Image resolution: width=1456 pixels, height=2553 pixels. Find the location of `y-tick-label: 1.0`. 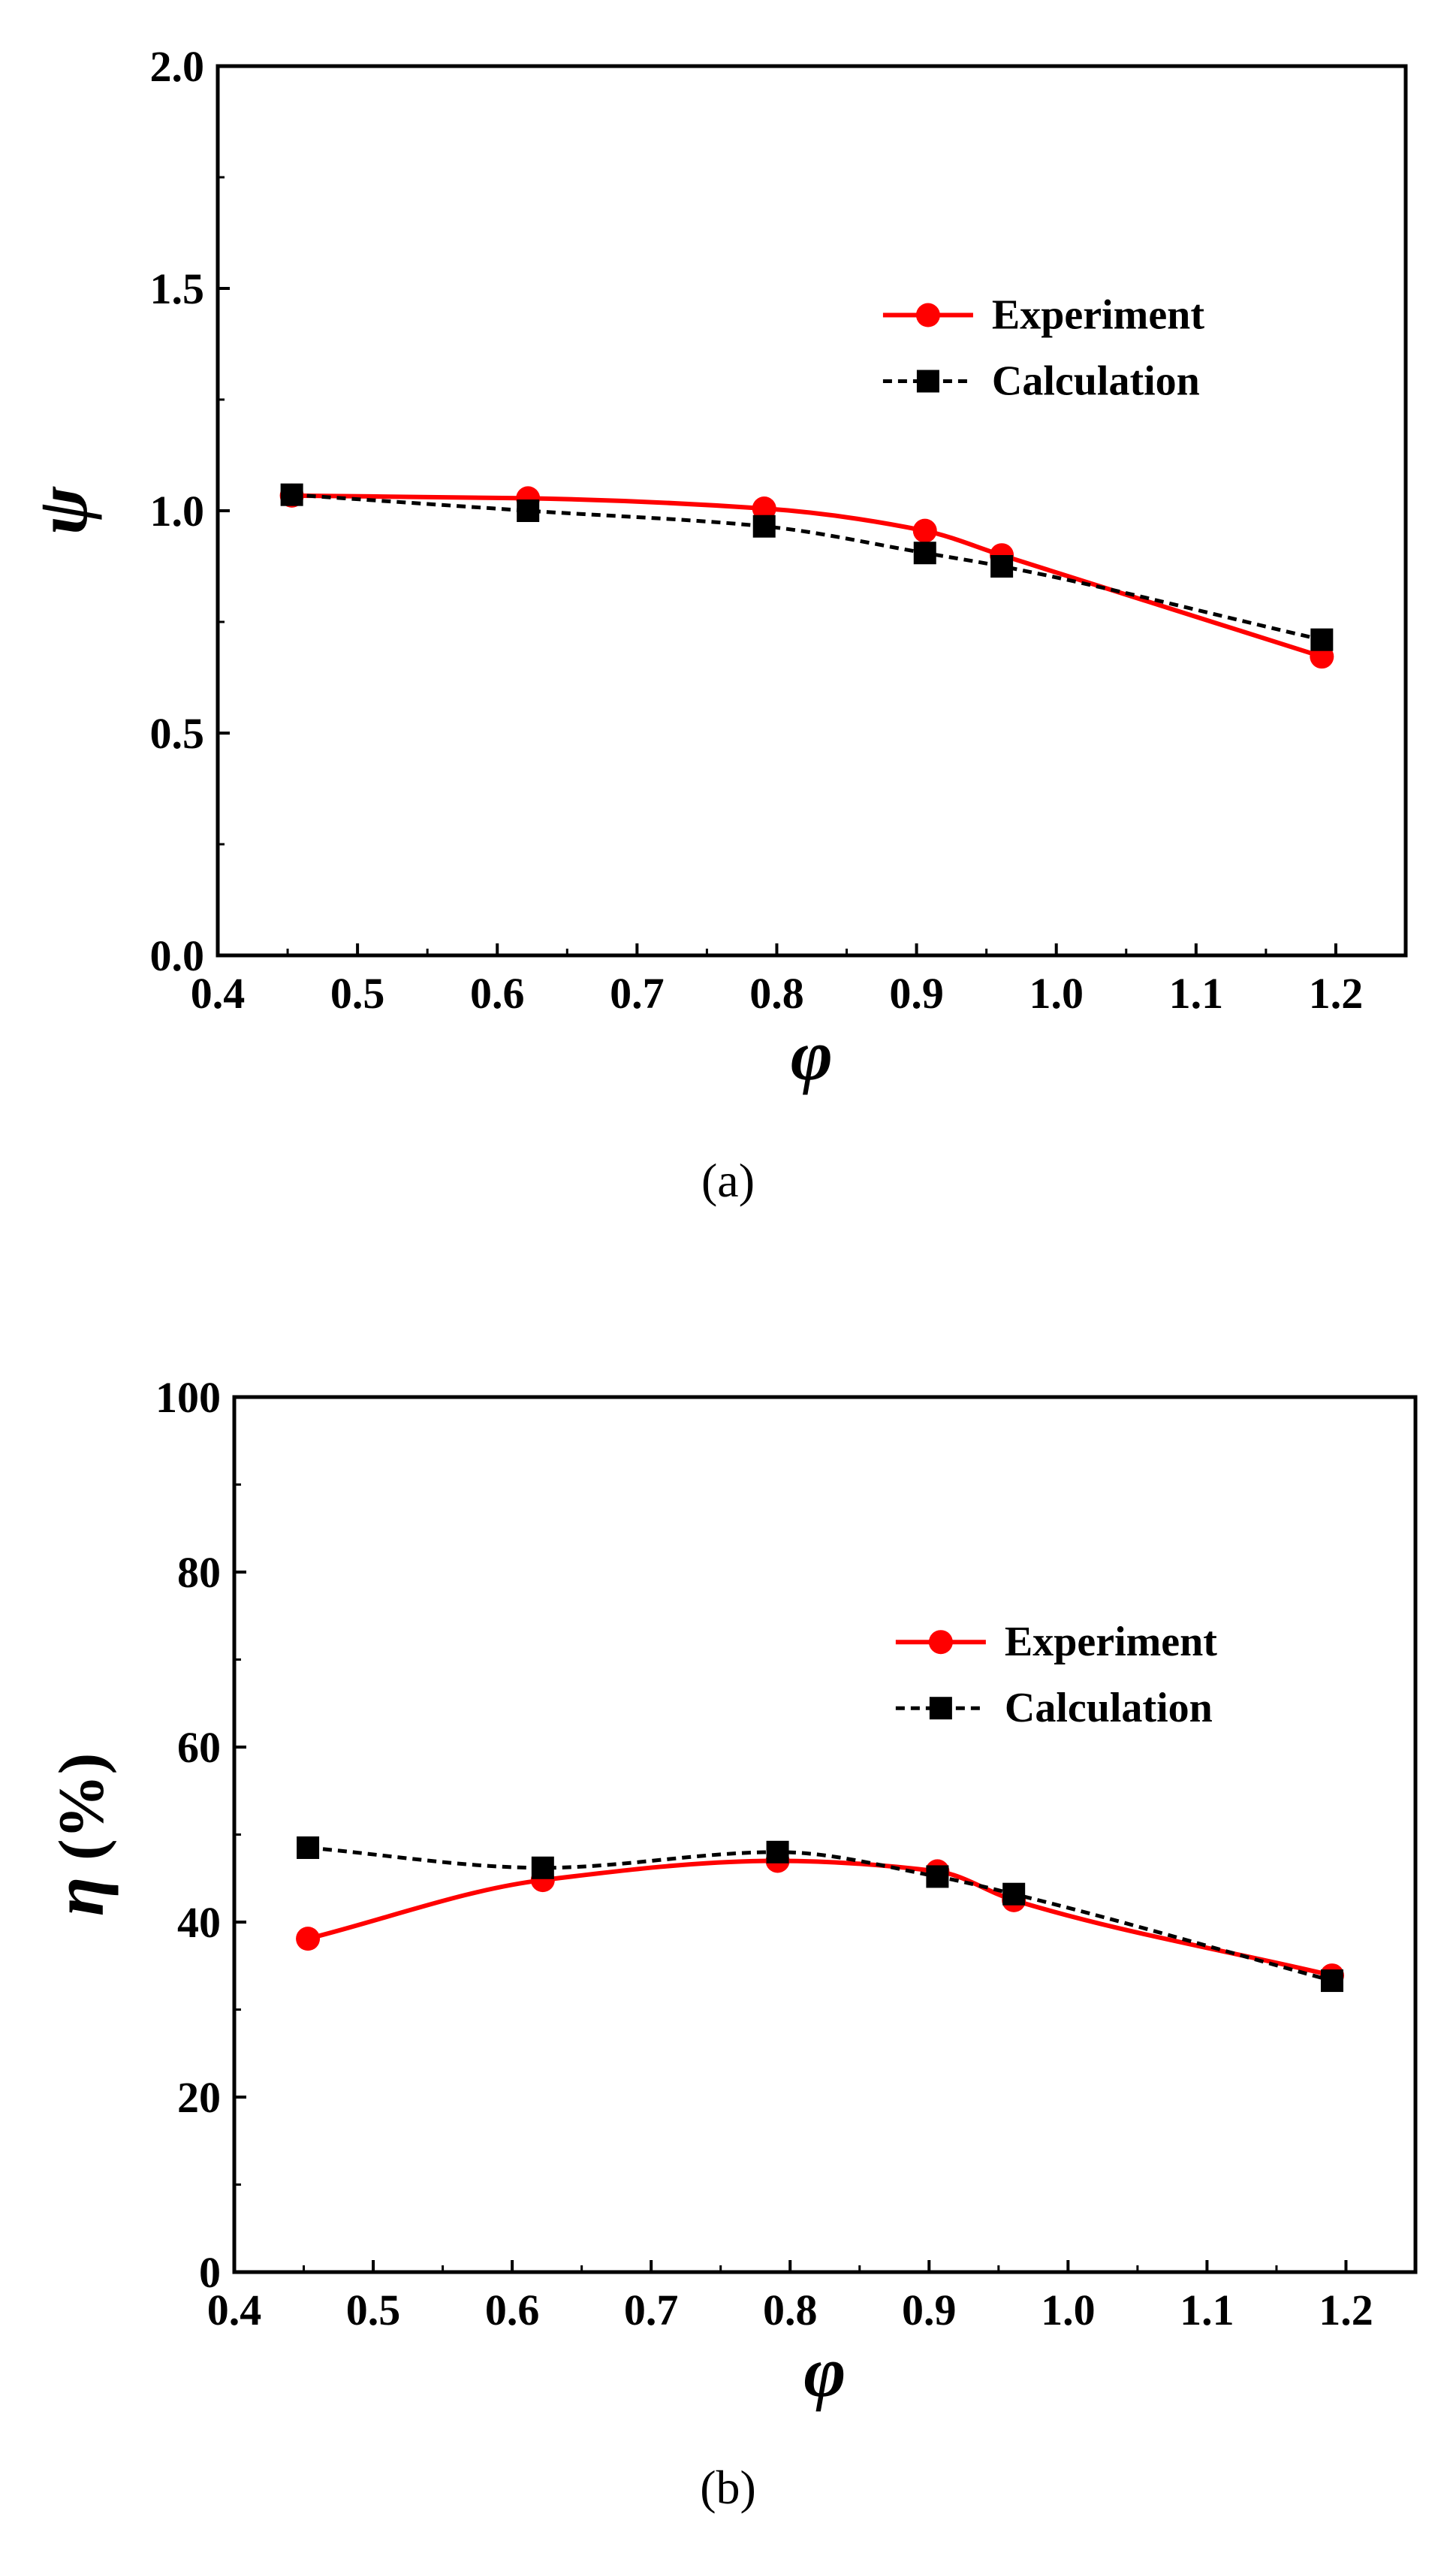

y-tick-label: 1.0 is located at coordinates (177, 511).